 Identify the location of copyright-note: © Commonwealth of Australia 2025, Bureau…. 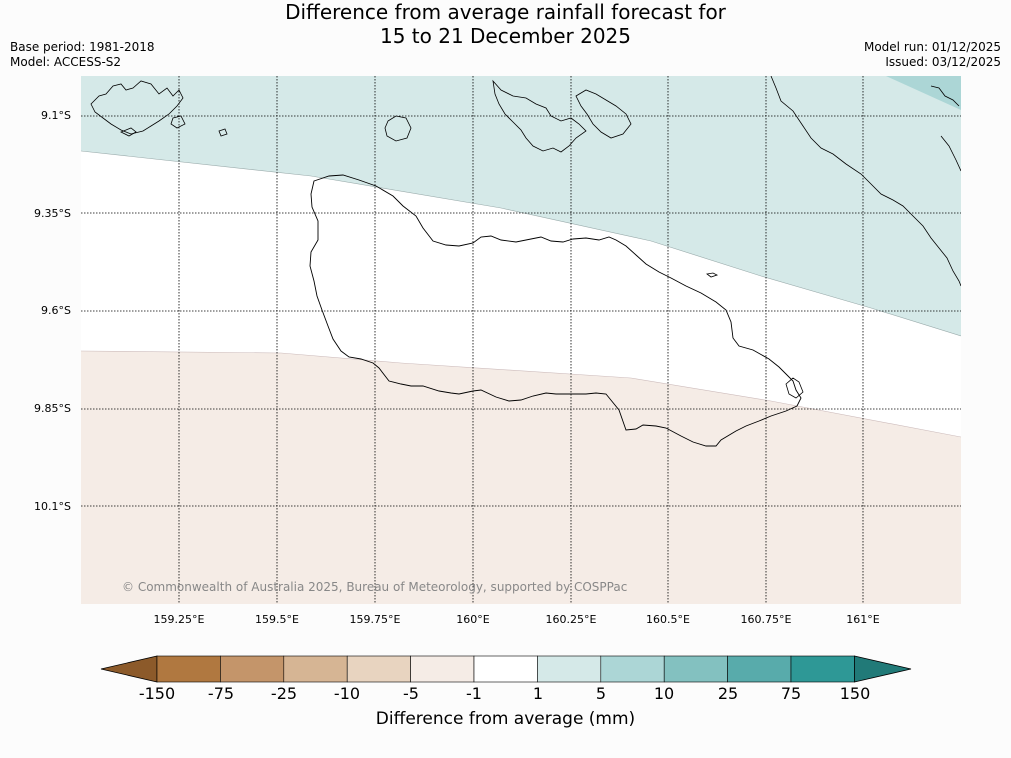
(375, 587).